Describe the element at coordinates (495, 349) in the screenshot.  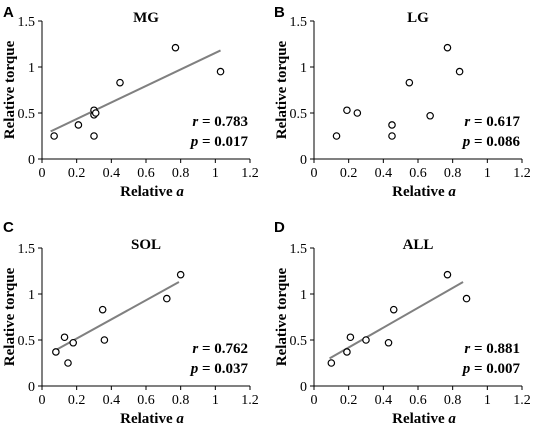
I see `r-value-text: = 0.881` at that location.